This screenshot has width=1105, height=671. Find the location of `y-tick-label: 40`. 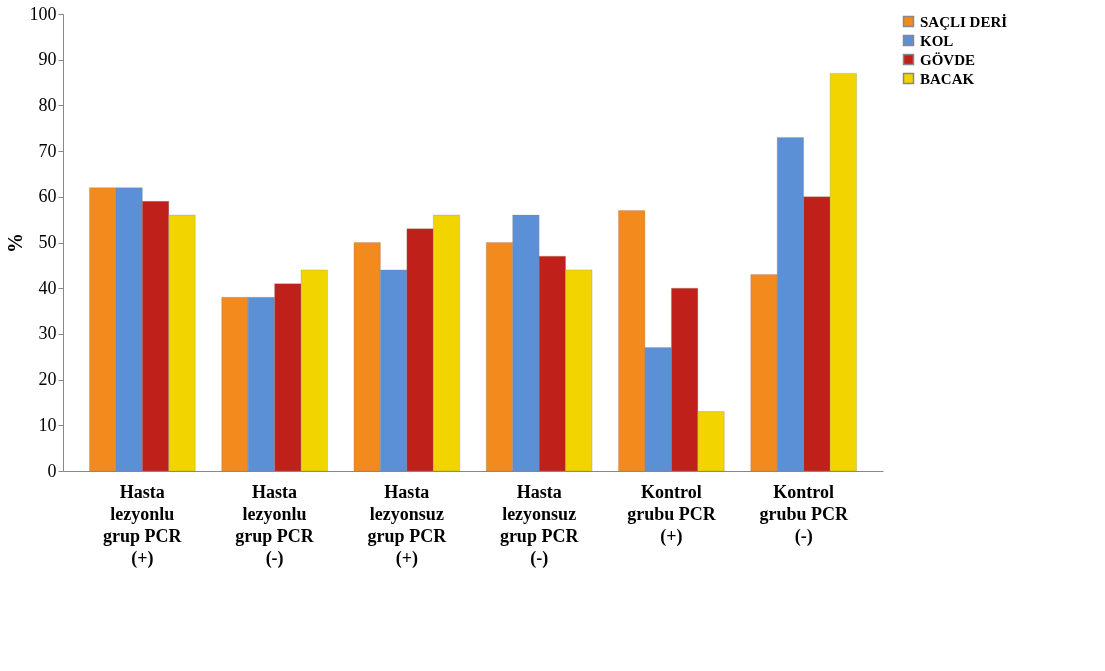

y-tick-label: 40 is located at coordinates (47, 287).